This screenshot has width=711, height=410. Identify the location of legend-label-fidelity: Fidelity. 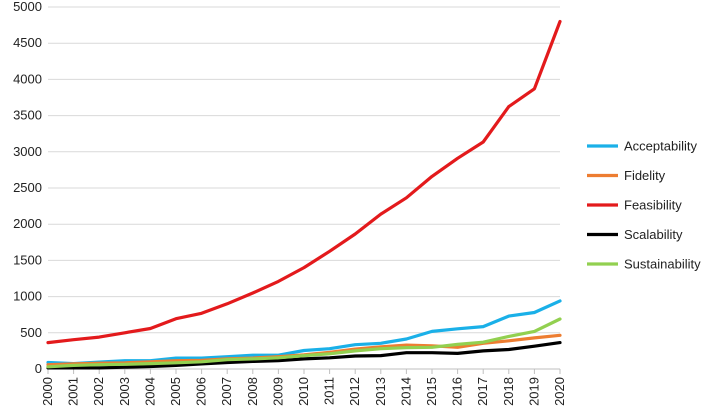
(645, 175).